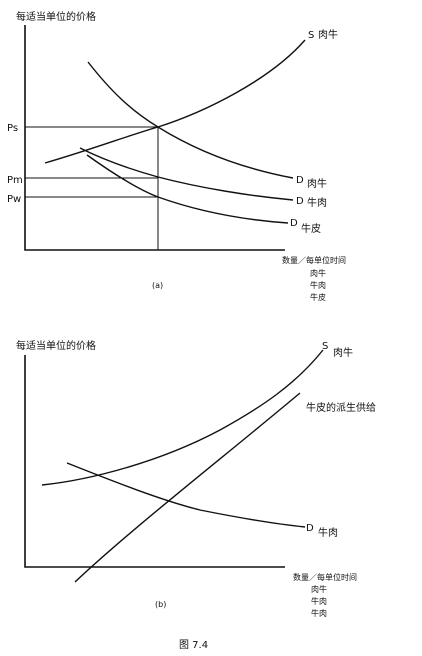 This screenshot has width=422, height=656. What do you see at coordinates (160, 604) in the screenshot?
I see `panel-b-label: (b)` at bounding box center [160, 604].